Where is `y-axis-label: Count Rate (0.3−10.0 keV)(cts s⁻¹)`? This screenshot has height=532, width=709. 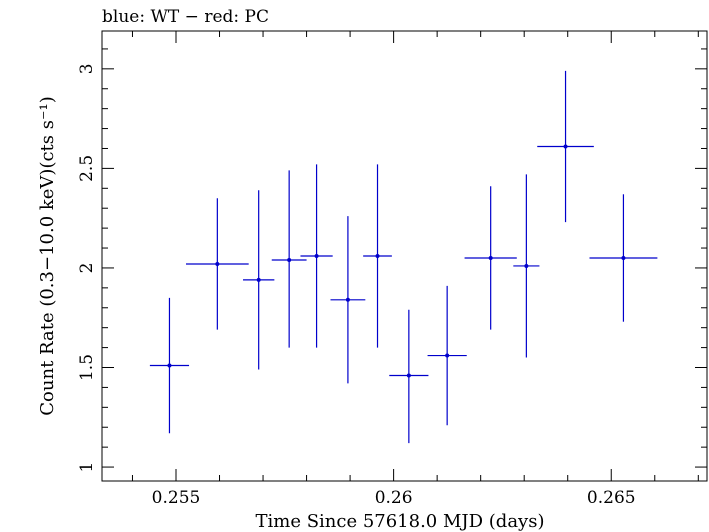 y-axis-label: Count Rate (0.3−10.0 keV)(cts s⁻¹) is located at coordinates (47, 255).